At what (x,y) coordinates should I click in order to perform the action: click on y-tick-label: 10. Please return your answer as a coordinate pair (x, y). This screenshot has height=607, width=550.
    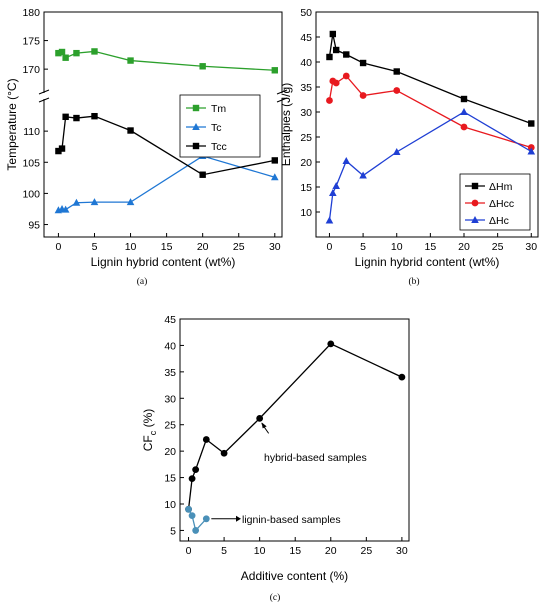
    Looking at the image, I should click on (170, 505).